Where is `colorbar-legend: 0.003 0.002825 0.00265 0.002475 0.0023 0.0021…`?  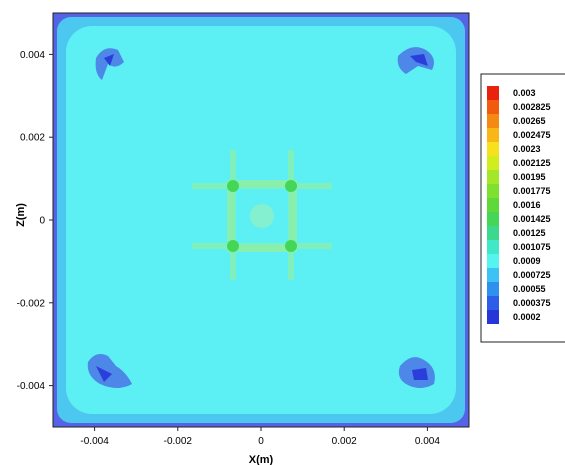
colorbar-legend: 0.003 0.002825 0.00265 0.002475 0.0023 0.0021… is located at coordinates (522, 208).